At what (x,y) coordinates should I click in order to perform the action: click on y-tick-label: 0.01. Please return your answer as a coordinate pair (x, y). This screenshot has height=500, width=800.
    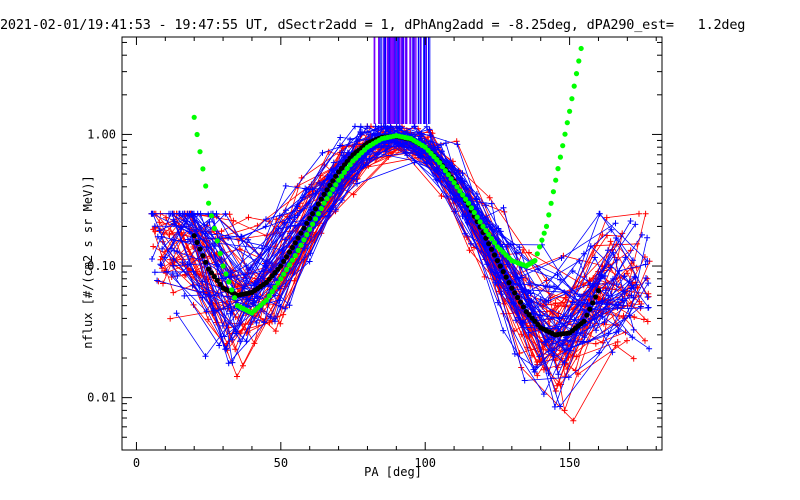
    Looking at the image, I should click on (101, 398).